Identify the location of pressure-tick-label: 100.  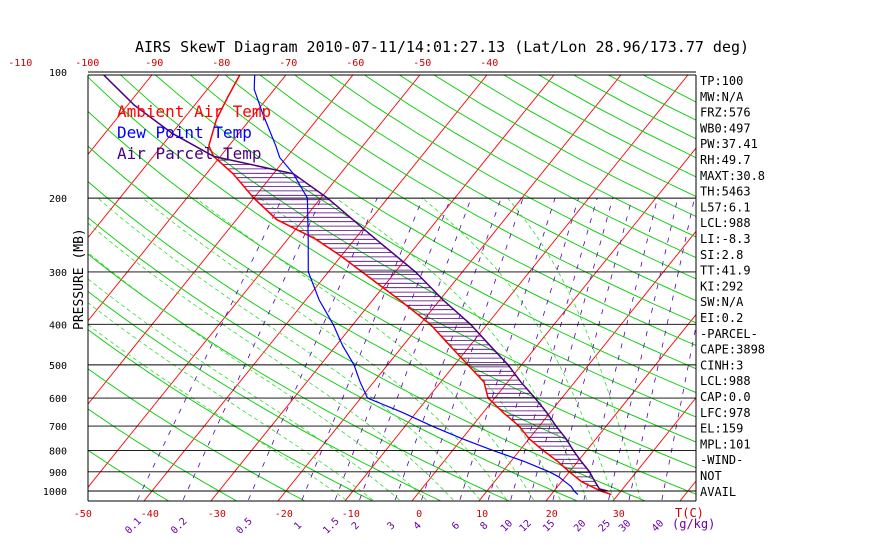
(58, 73).